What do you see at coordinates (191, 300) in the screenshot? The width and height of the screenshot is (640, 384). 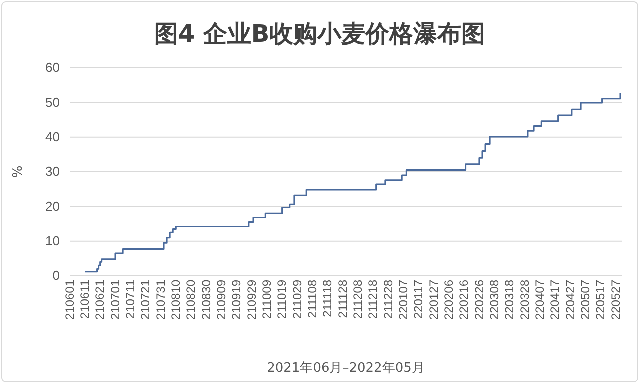 I see `x-tick-label: 210820` at bounding box center [191, 300].